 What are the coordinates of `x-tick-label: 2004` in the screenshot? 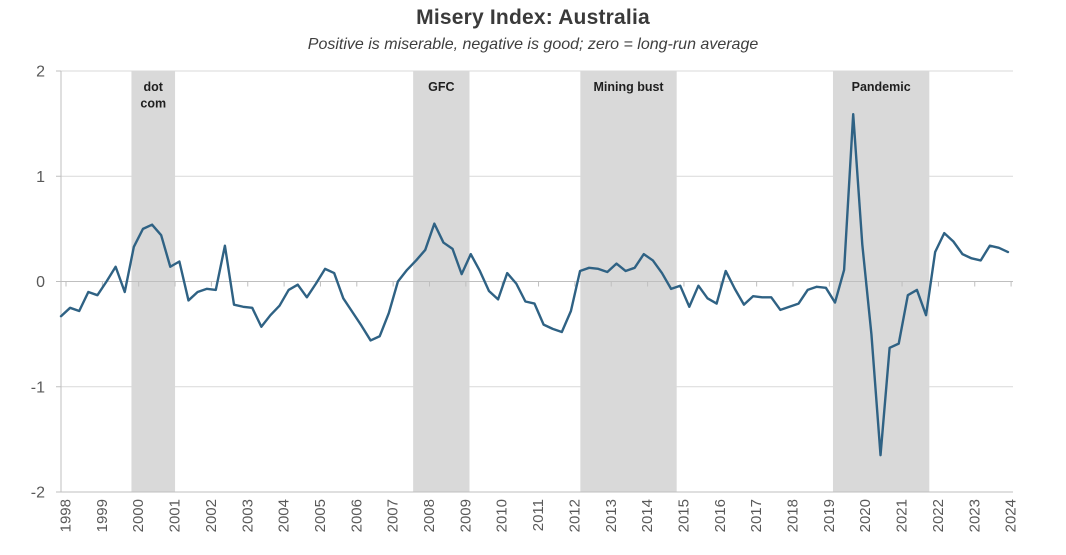 It's located at (284, 515).